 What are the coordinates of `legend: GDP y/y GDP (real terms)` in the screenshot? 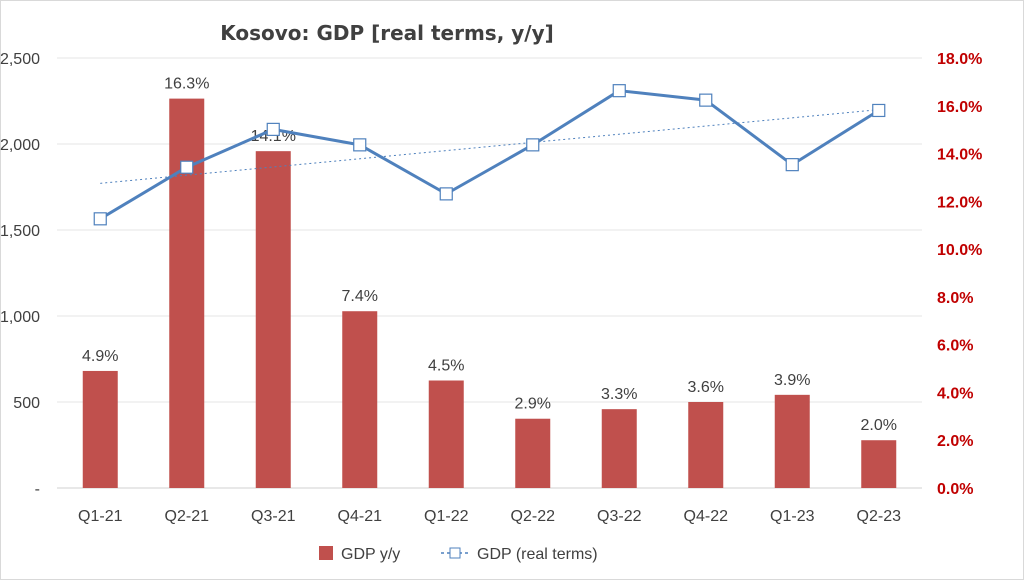 It's located at (458, 554).